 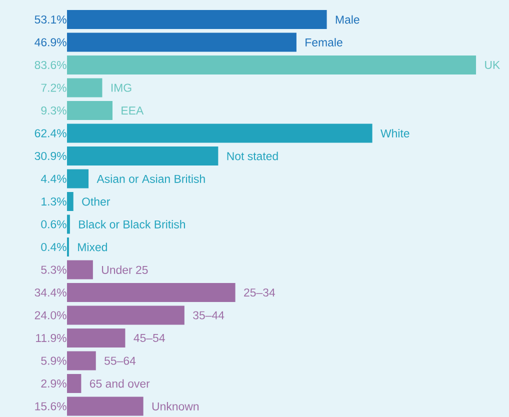 I want to click on data-label: 4.4%, so click(x=53, y=178).